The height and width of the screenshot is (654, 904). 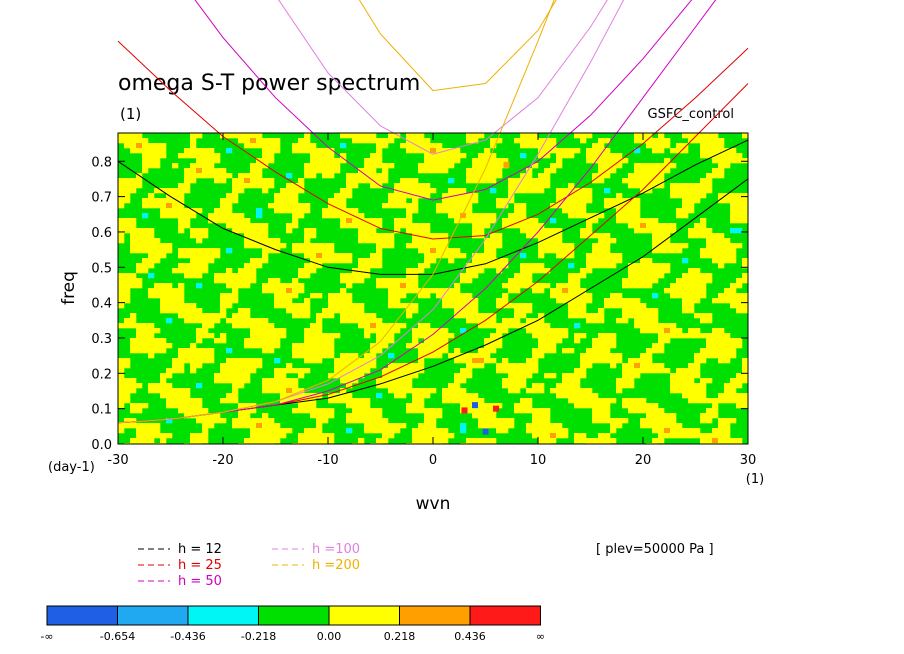 I want to click on legend-label: h =100, so click(x=336, y=549).